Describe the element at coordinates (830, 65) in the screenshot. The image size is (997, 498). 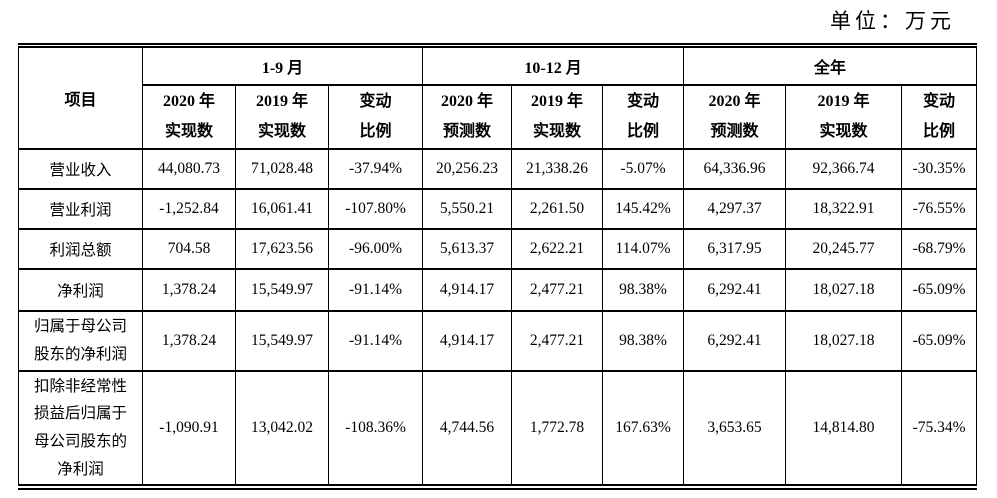
I see `group-header-full-year: 全年` at that location.